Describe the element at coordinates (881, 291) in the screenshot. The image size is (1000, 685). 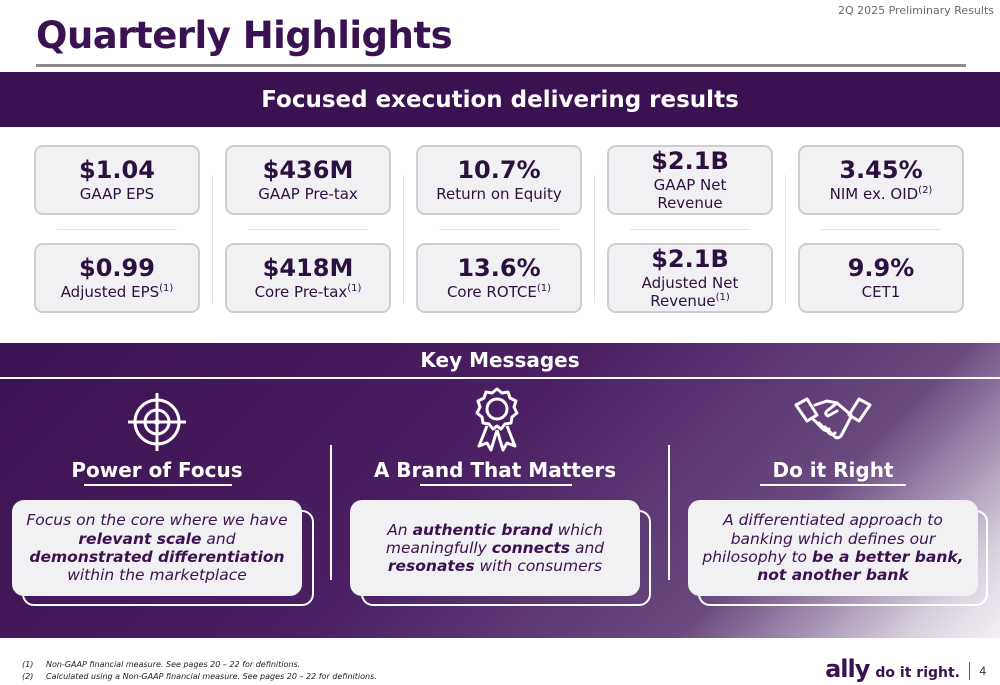
I see `metric-label: CET1` at that location.